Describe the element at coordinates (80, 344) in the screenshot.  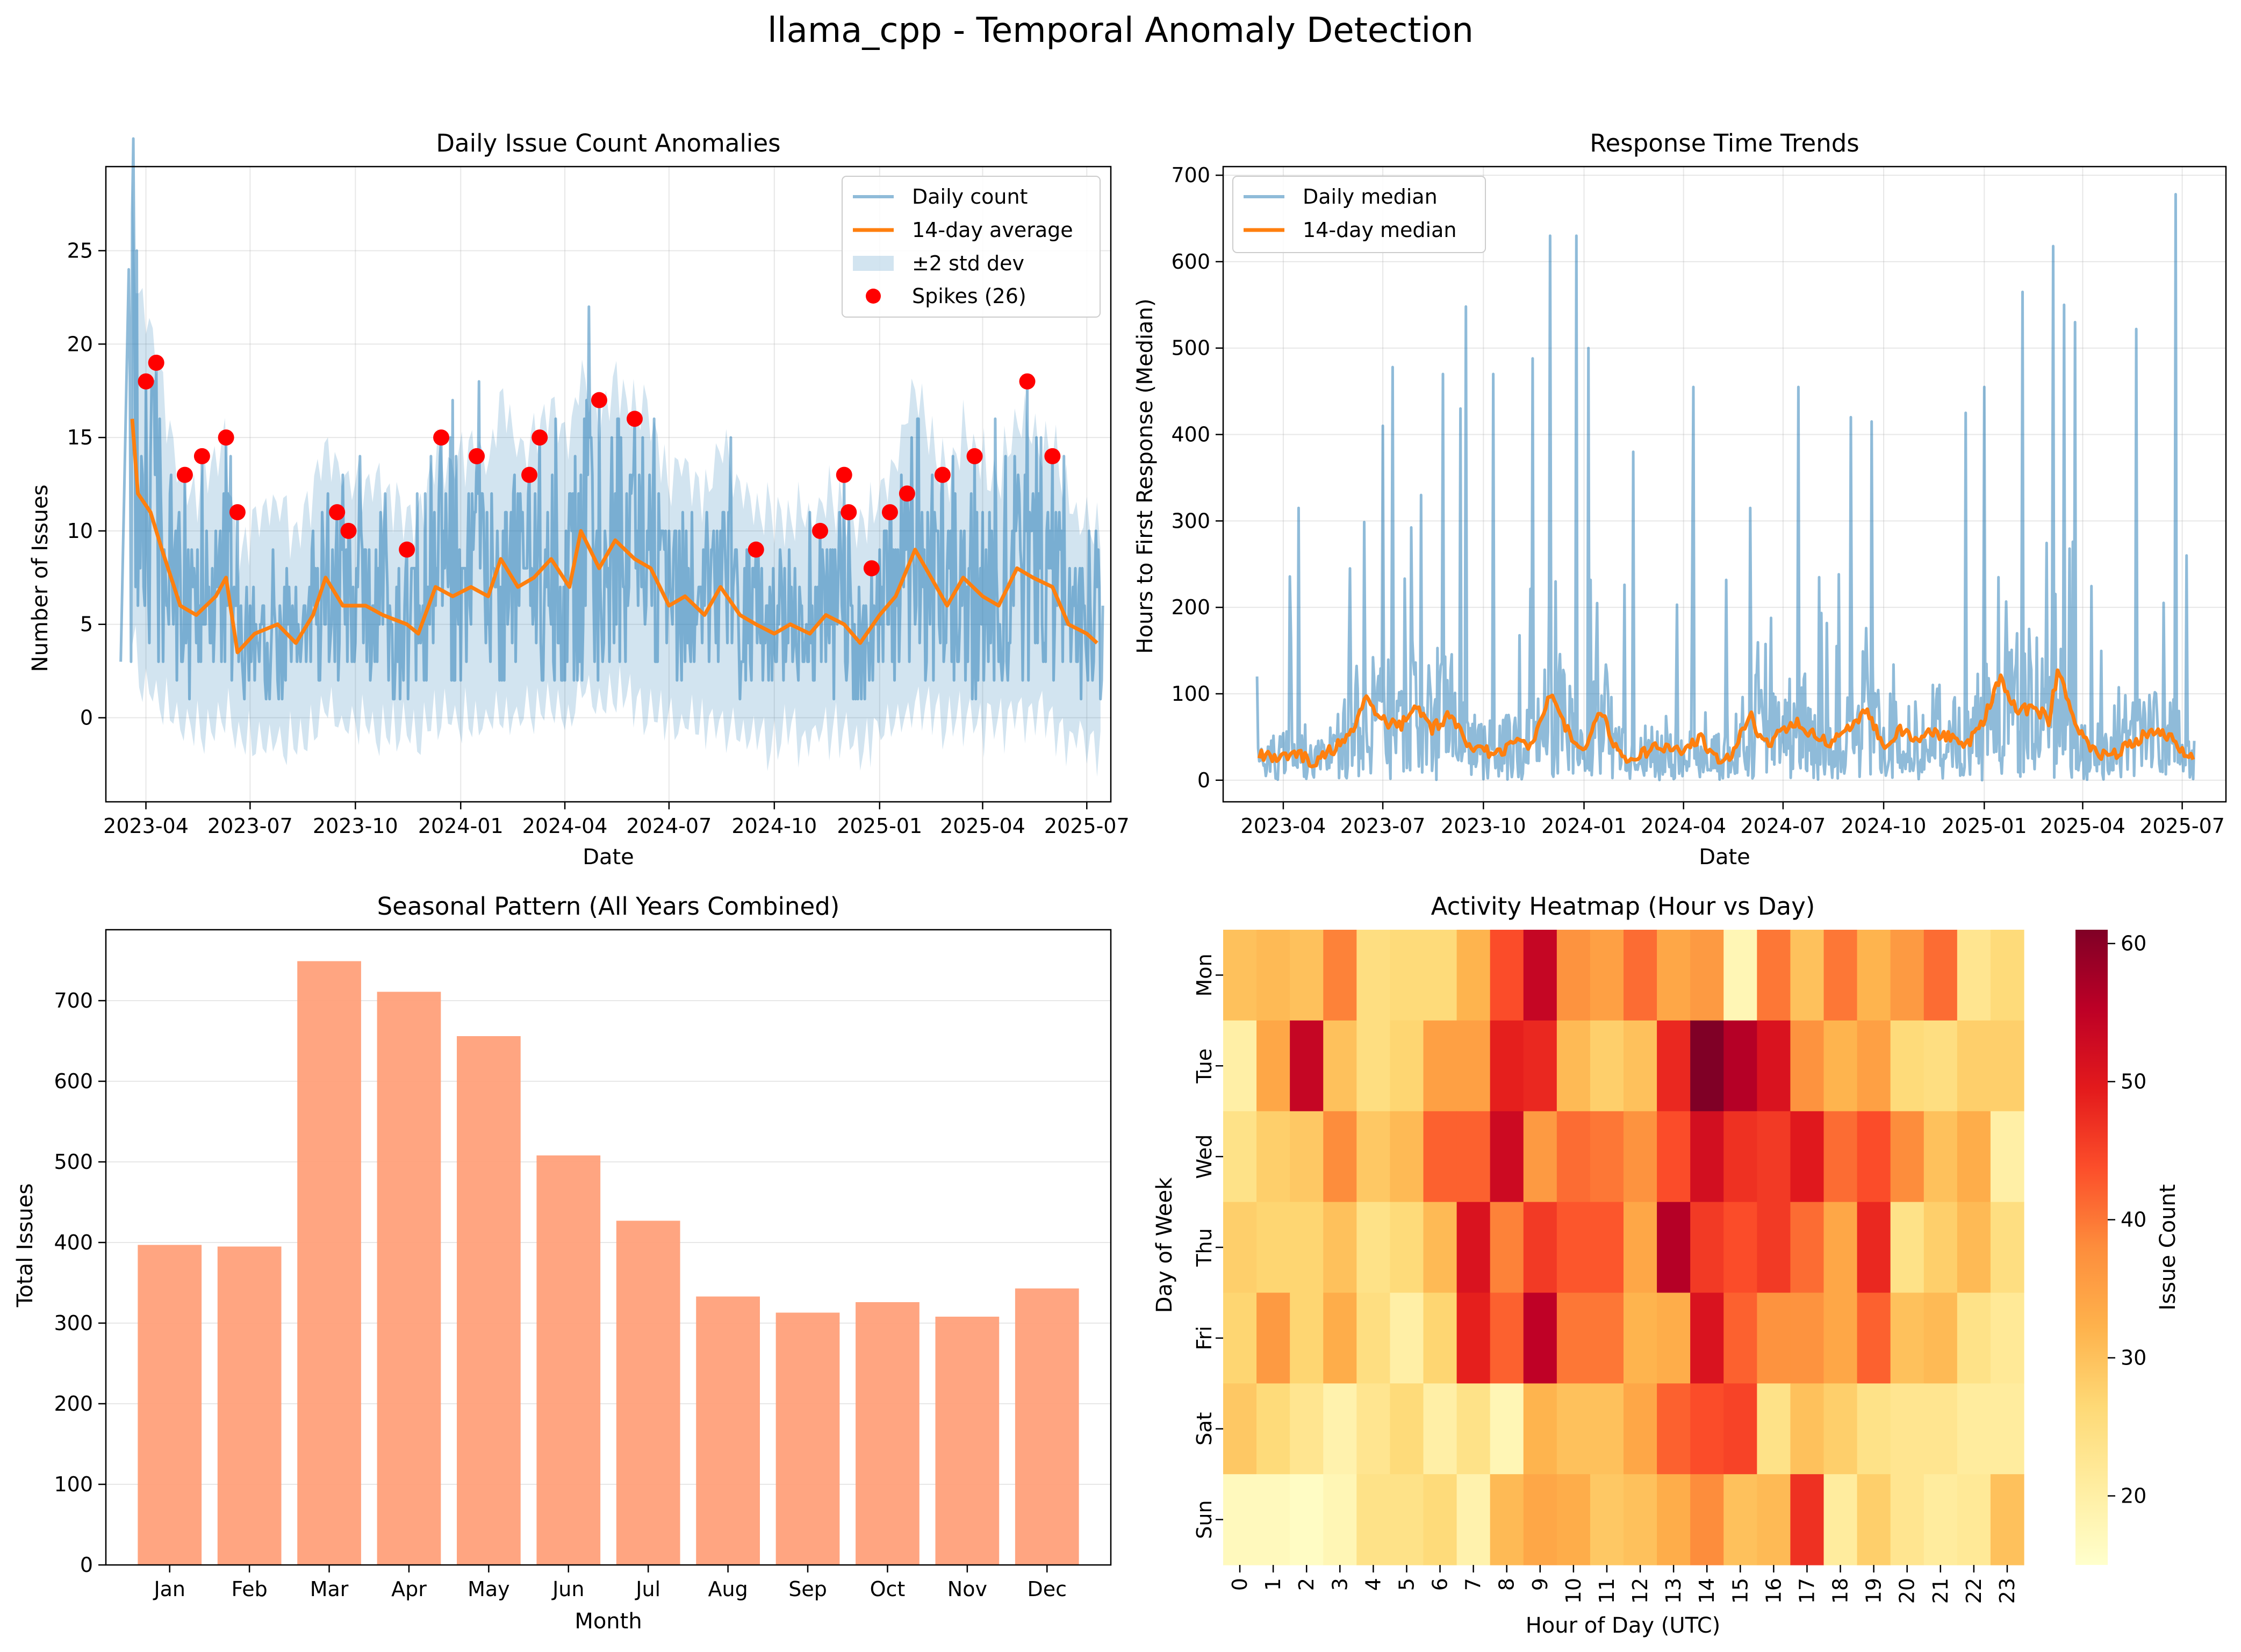
I see `y-tick-label: 20` at that location.